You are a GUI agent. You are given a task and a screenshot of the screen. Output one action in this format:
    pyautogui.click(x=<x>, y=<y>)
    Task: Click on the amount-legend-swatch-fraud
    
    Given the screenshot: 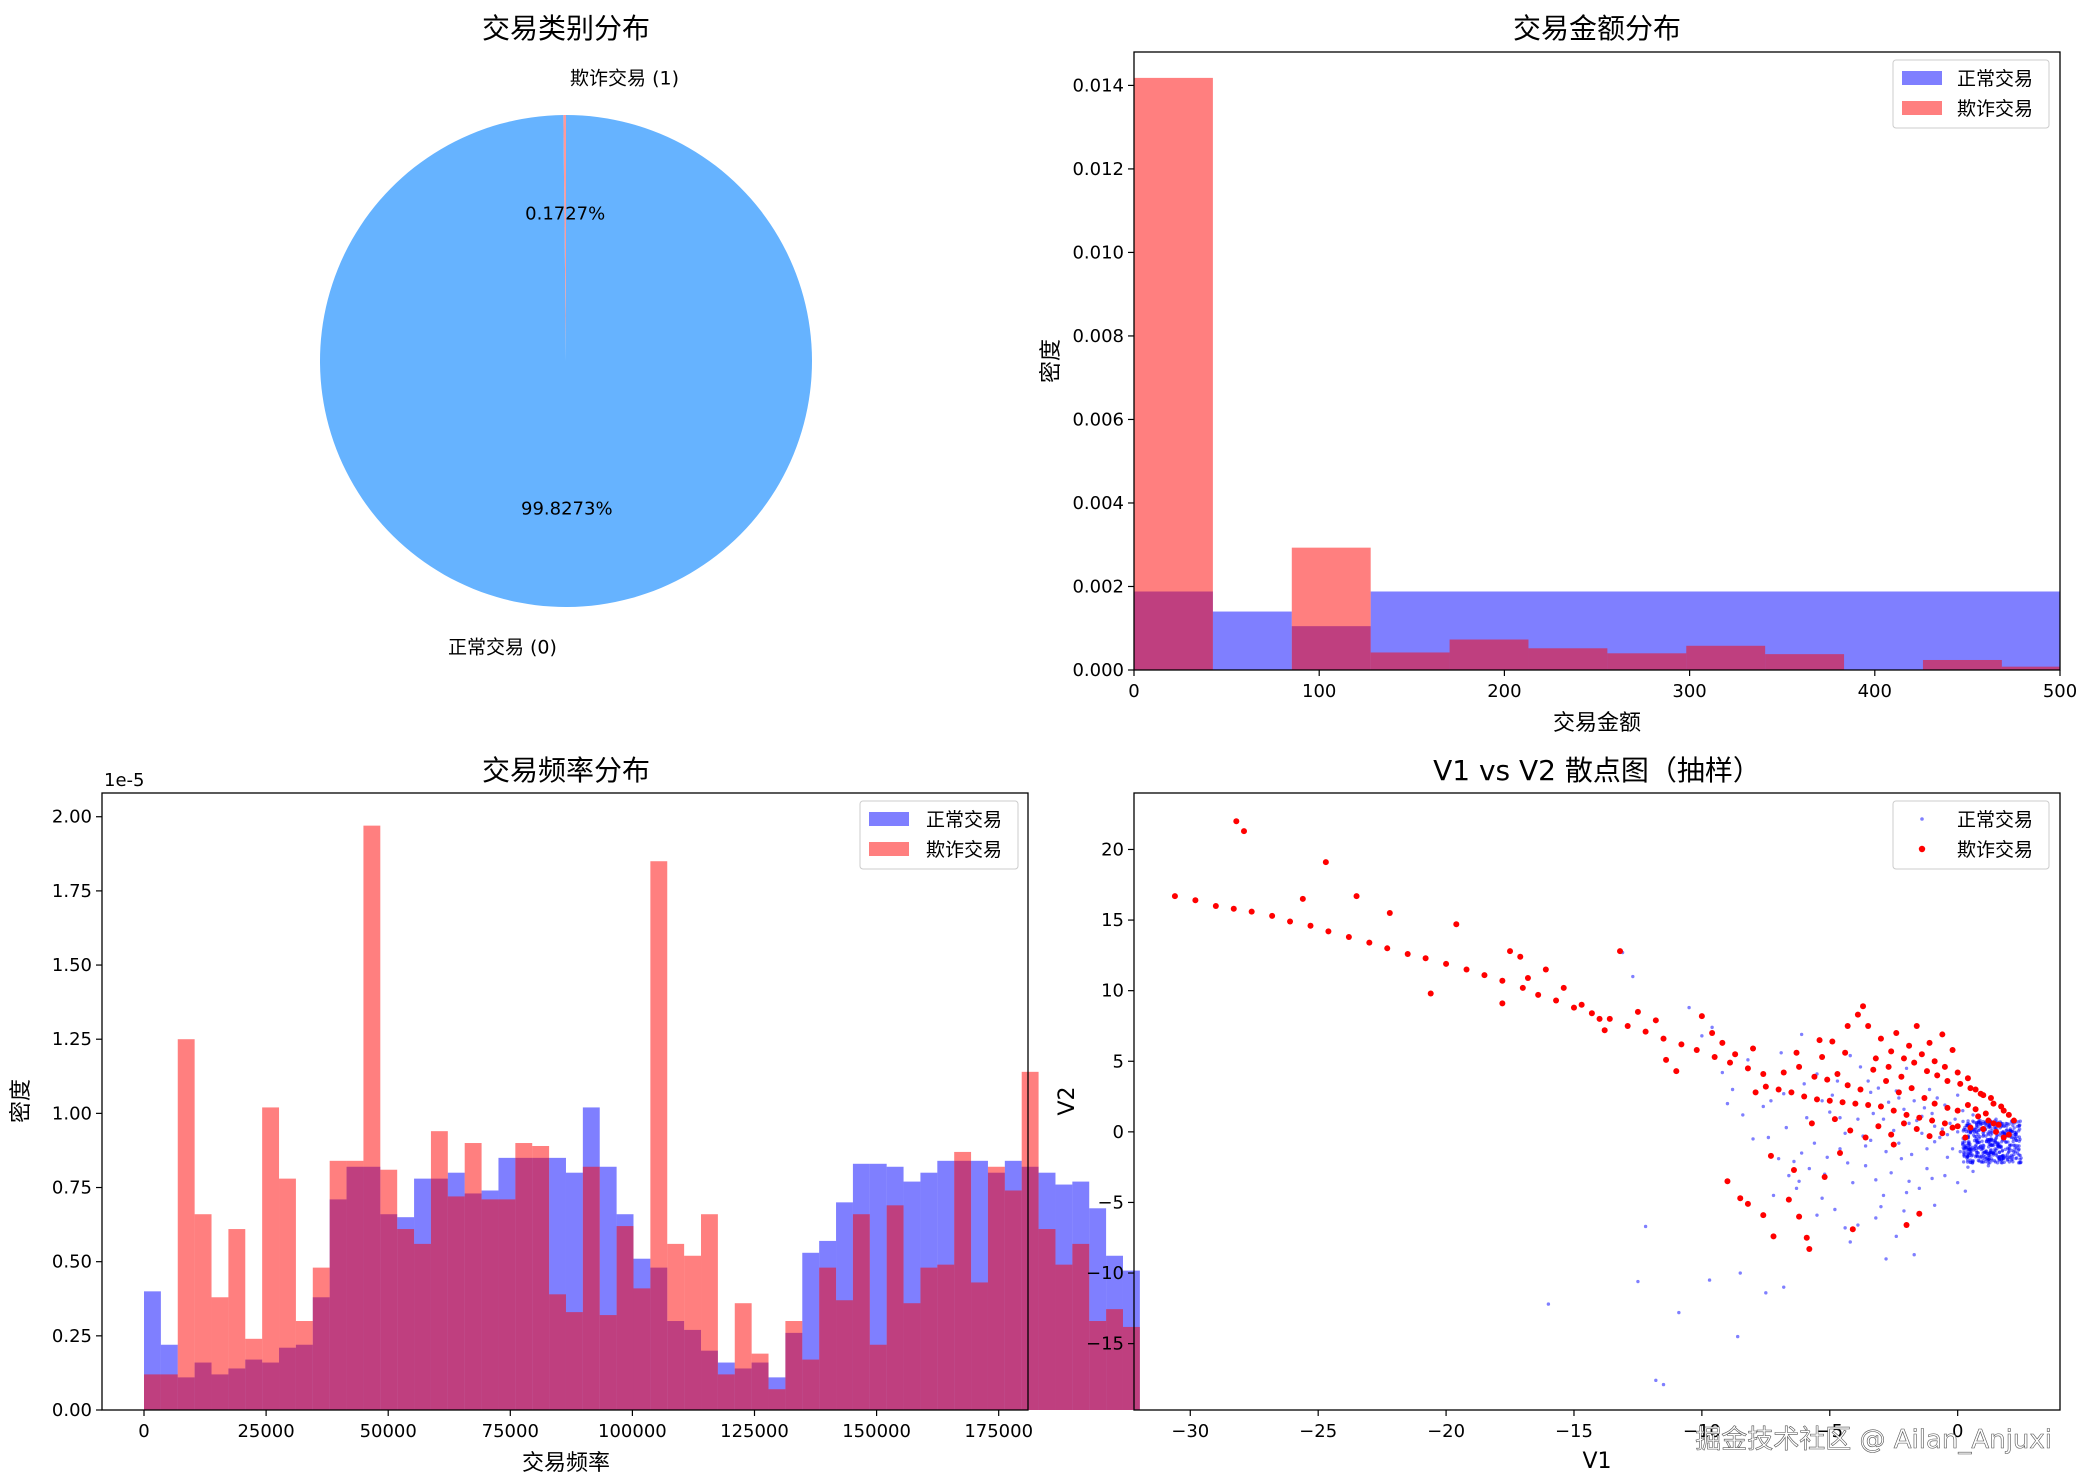 What is the action you would take?
    pyautogui.click(x=1922, y=108)
    